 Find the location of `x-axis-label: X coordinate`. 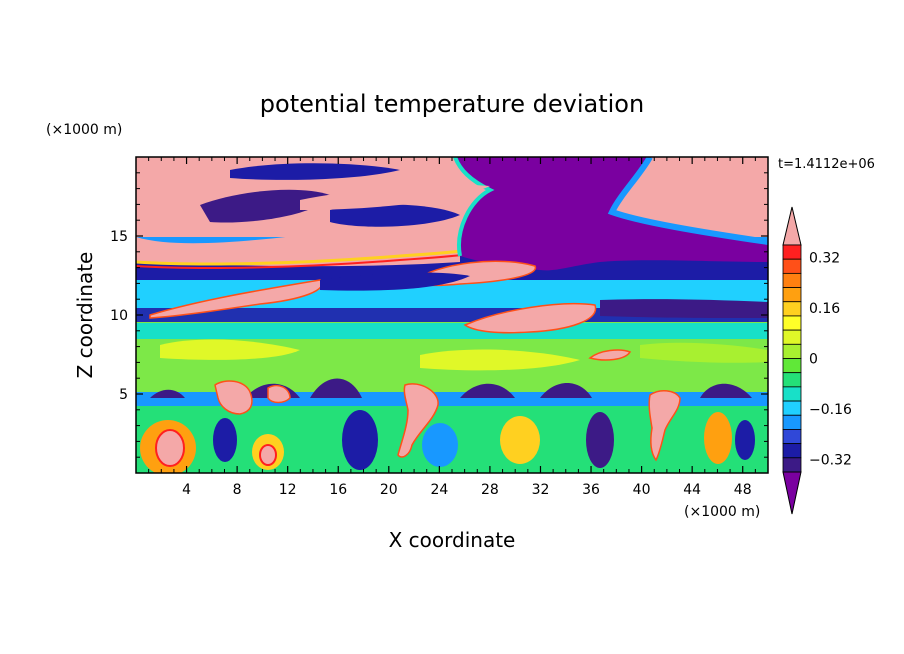

x-axis-label: X coordinate is located at coordinates (452, 540).